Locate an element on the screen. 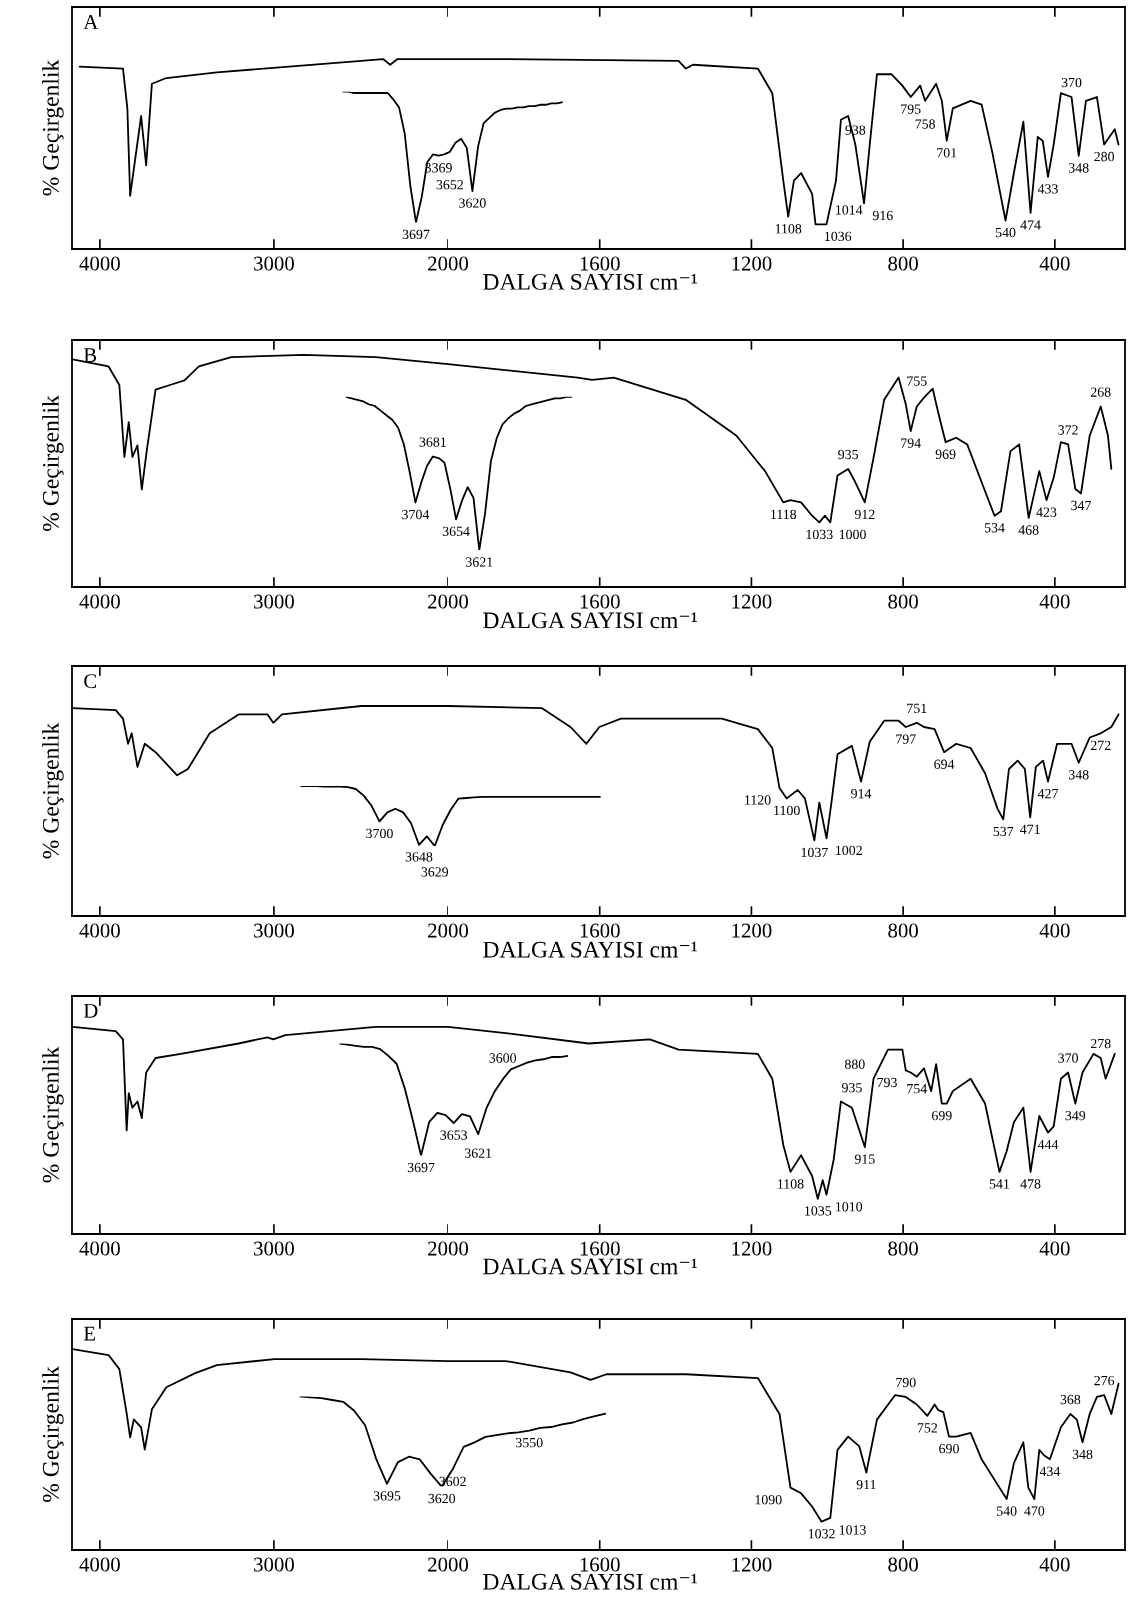 Image resolution: width=1132 pixels, height=1620 pixels. annotation: 880 is located at coordinates (854, 1064).